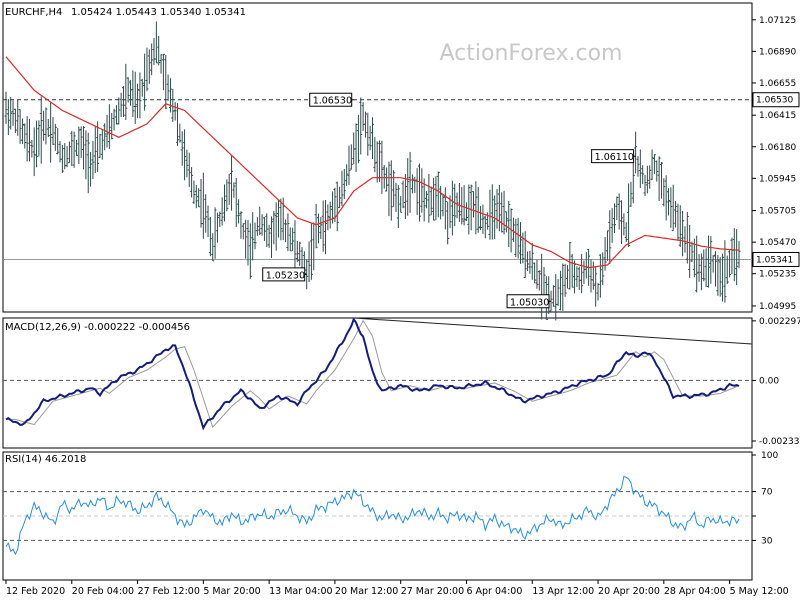 This screenshot has width=800, height=605. I want to click on callout-label-3: 1.05030, so click(529, 302).